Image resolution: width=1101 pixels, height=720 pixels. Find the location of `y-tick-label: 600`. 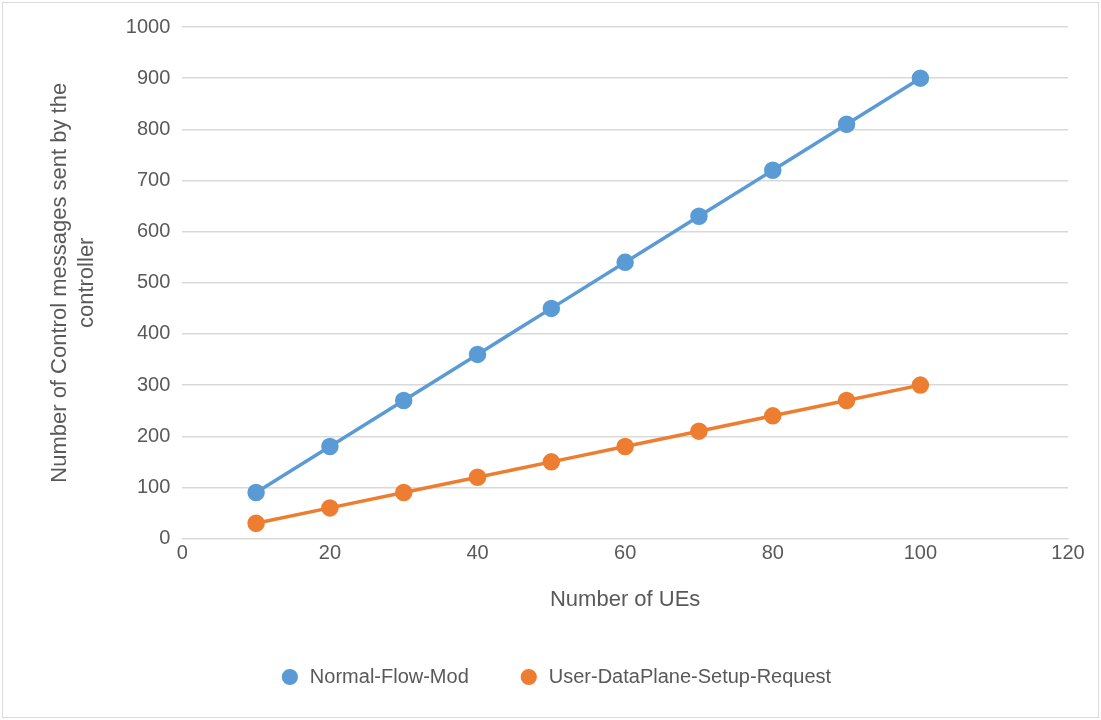

y-tick-label: 600 is located at coordinates (153, 230).